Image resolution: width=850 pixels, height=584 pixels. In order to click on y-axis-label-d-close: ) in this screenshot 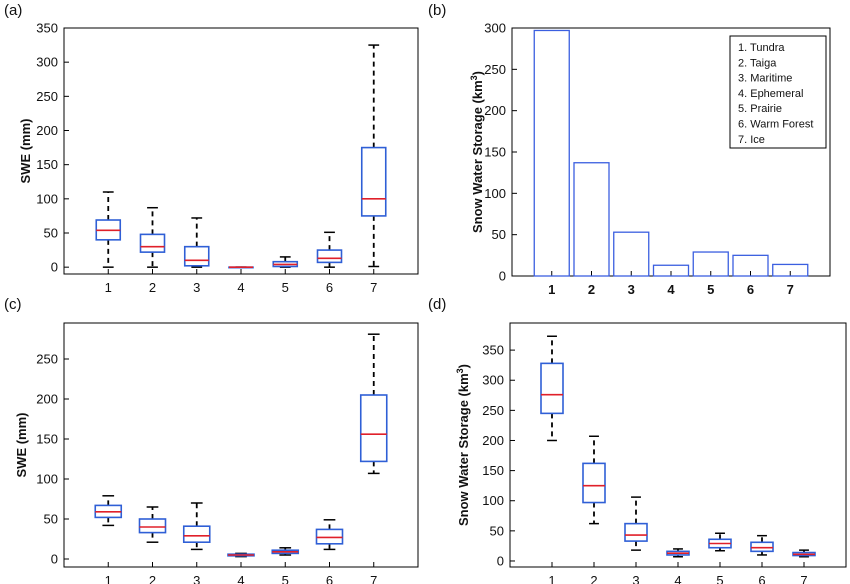, I will do `click(463, 366)`.